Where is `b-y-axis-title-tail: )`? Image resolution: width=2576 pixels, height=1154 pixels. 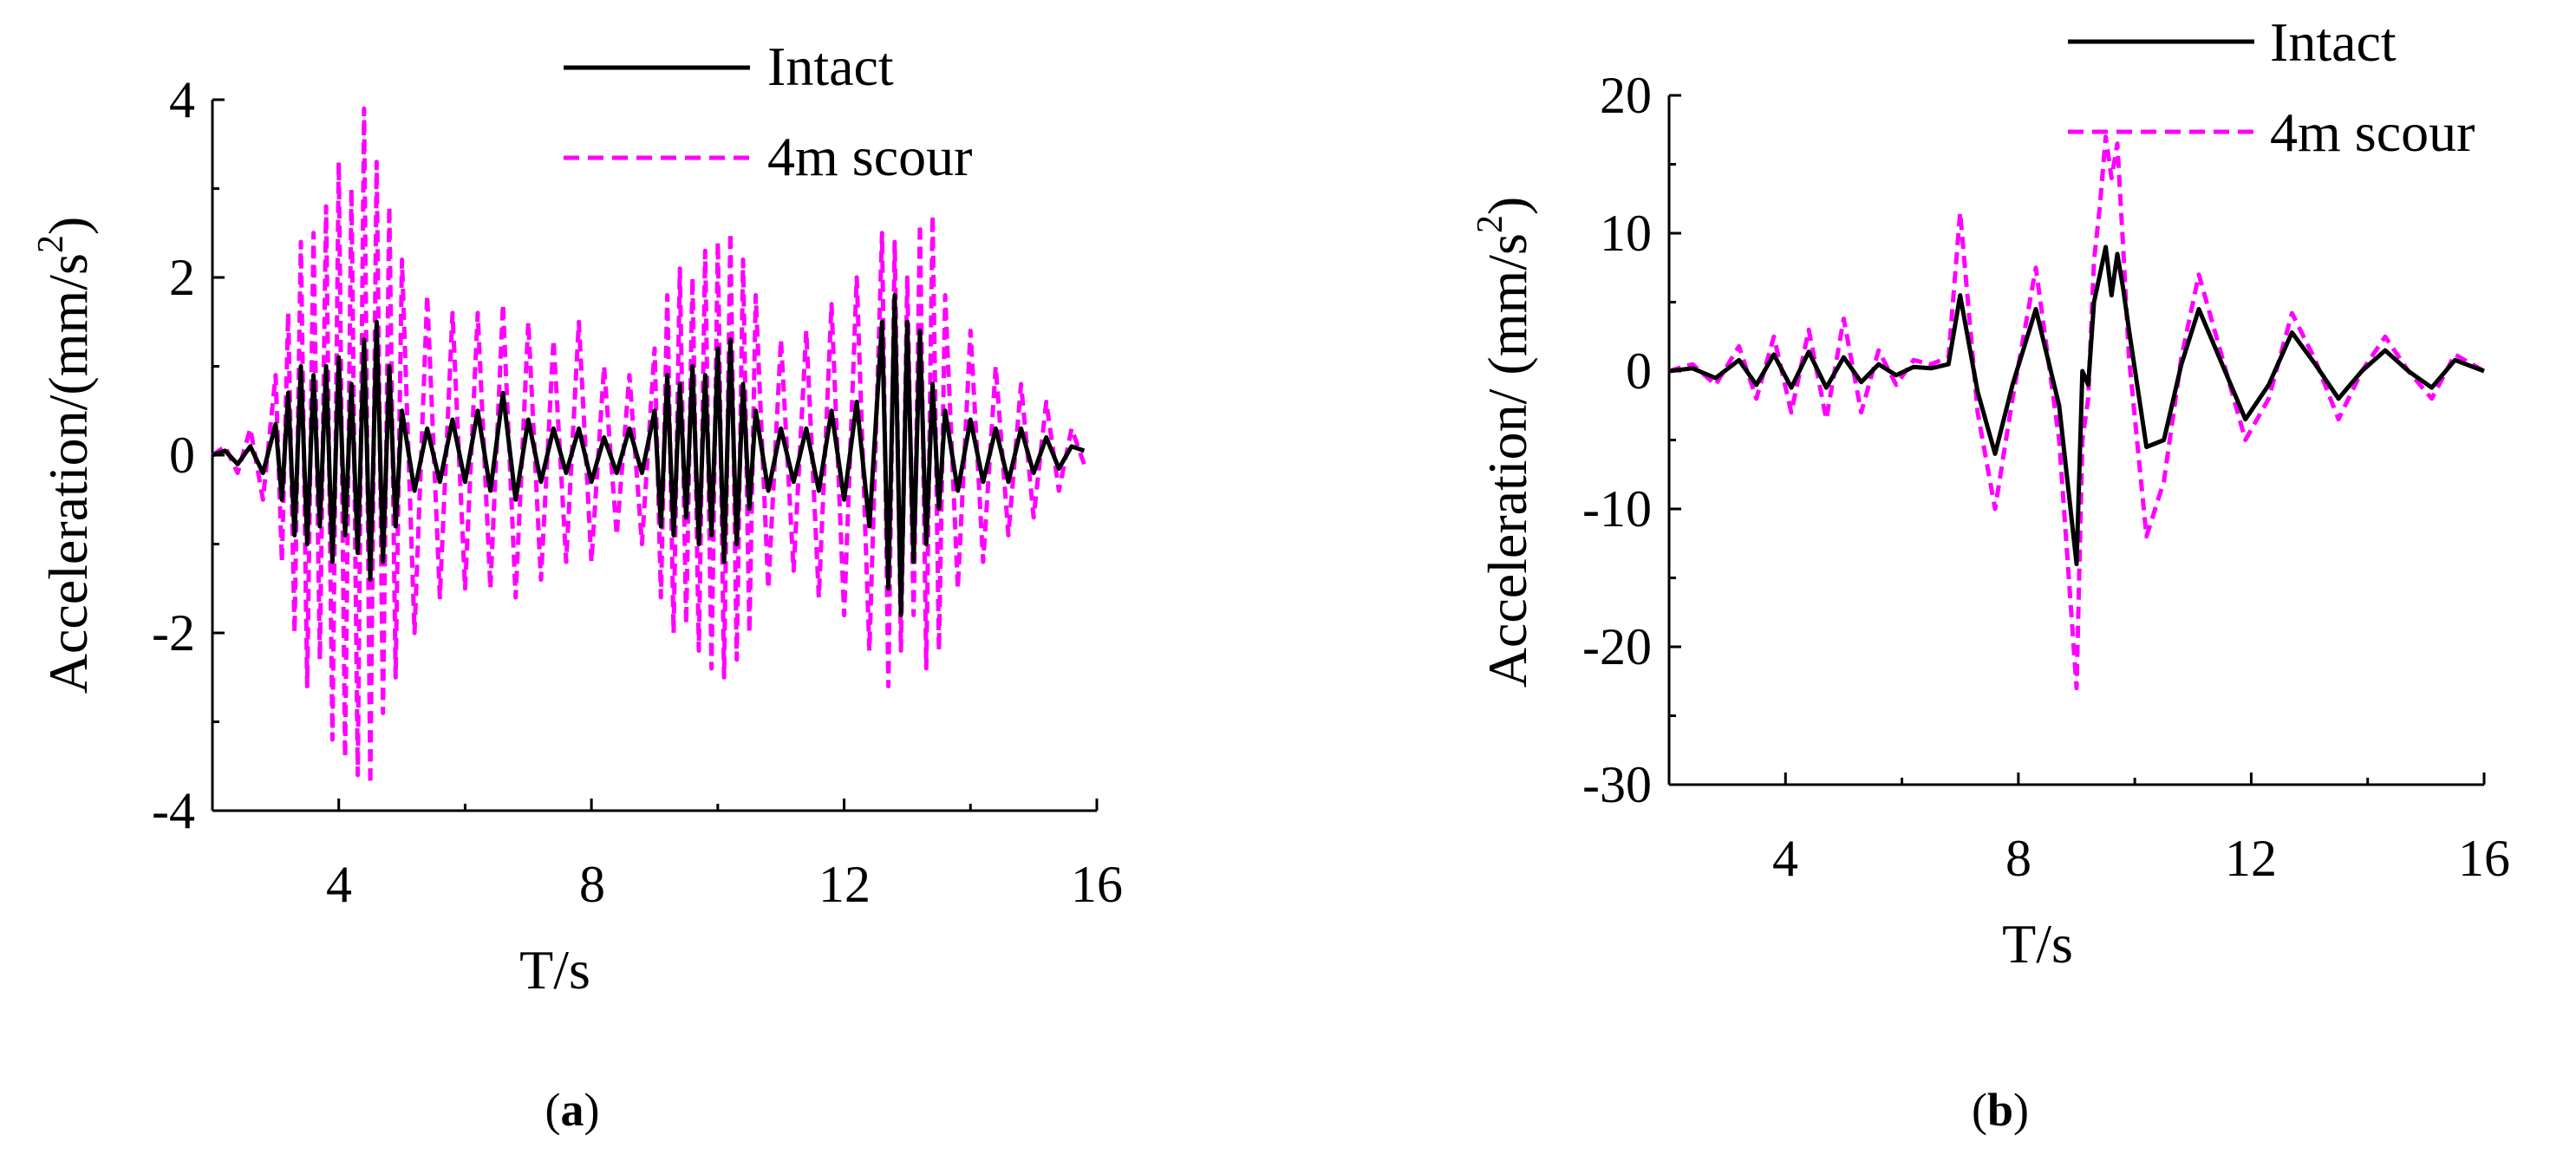 b-y-axis-title-tail: ) is located at coordinates (1507, 206).